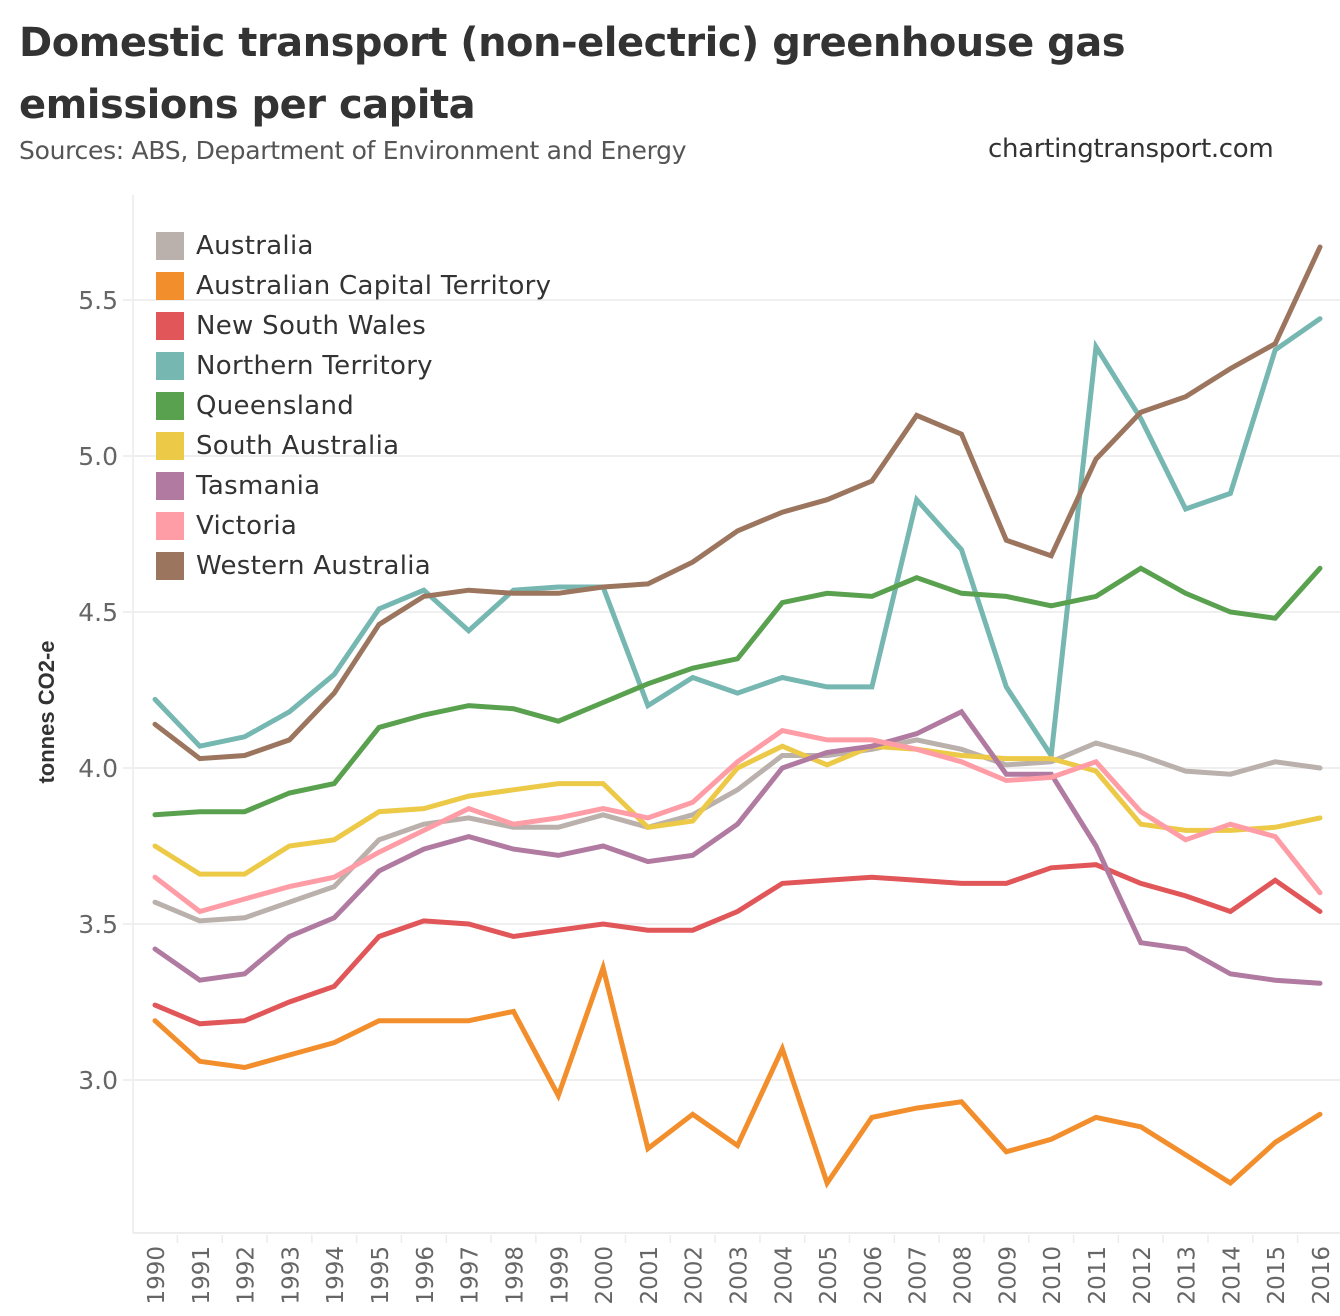 The width and height of the screenshot is (1340, 1316). I want to click on x-tick-label: 1993, so click(291, 1275).